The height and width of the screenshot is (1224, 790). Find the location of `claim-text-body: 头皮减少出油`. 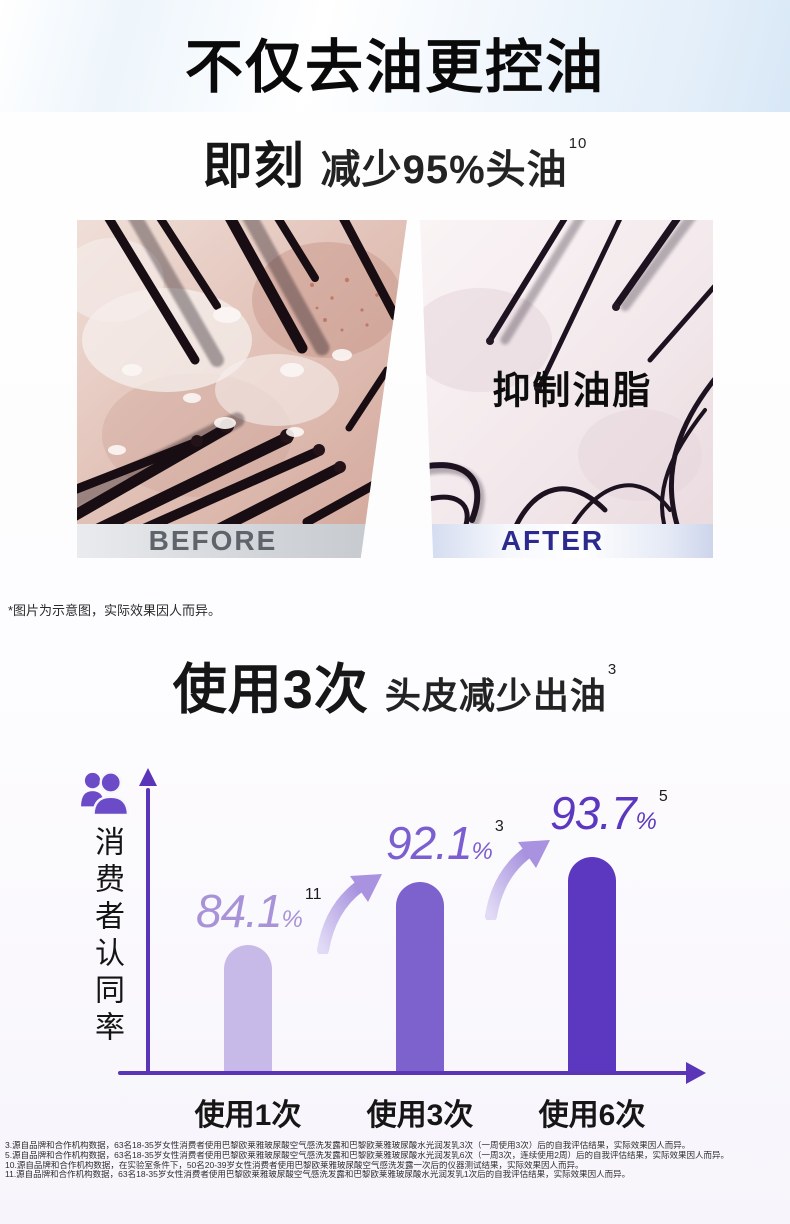

claim-text-body: 头皮减少出油 is located at coordinates (495, 695).